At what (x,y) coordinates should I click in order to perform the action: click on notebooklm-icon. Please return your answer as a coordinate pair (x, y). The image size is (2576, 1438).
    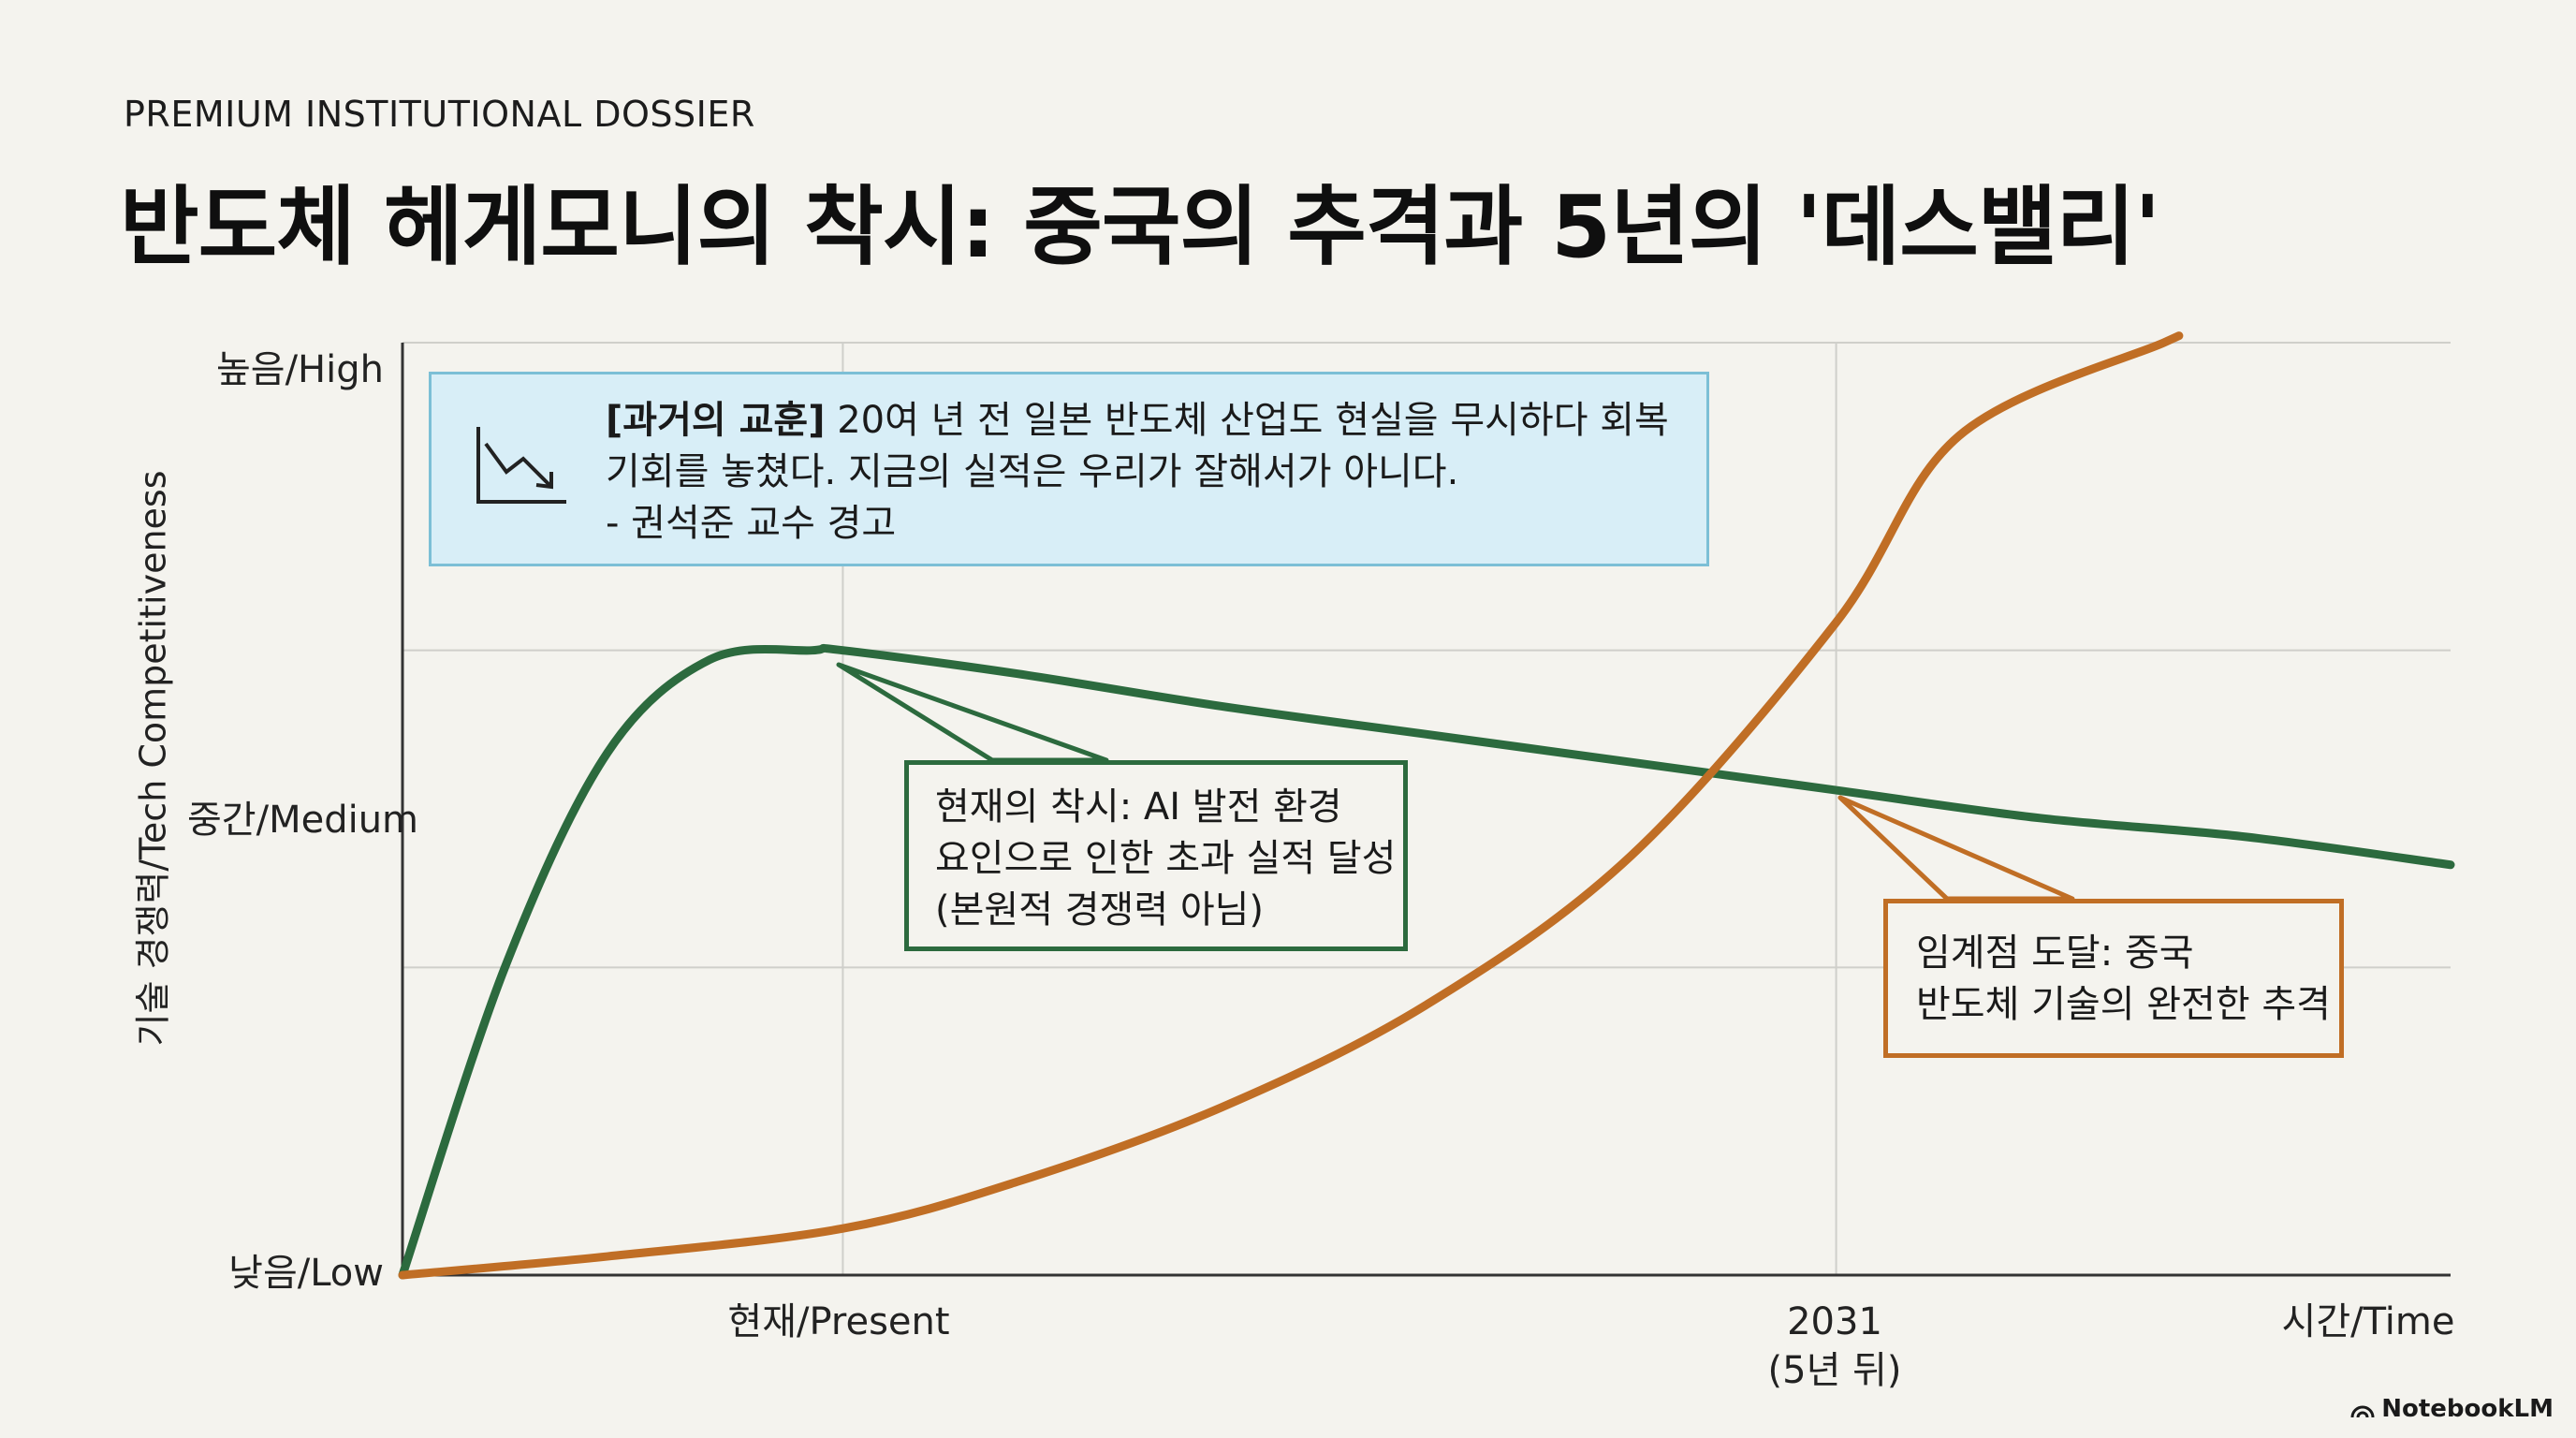
    Looking at the image, I should click on (2362, 1411).